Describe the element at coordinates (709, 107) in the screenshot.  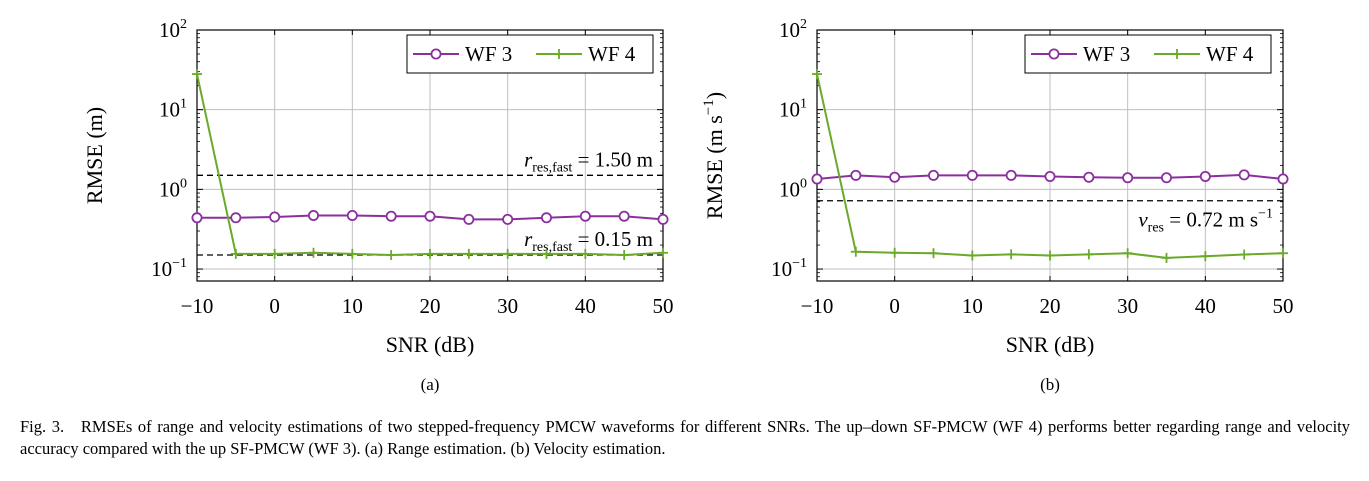
I see `y-axis-label-superscript: −1` at that location.